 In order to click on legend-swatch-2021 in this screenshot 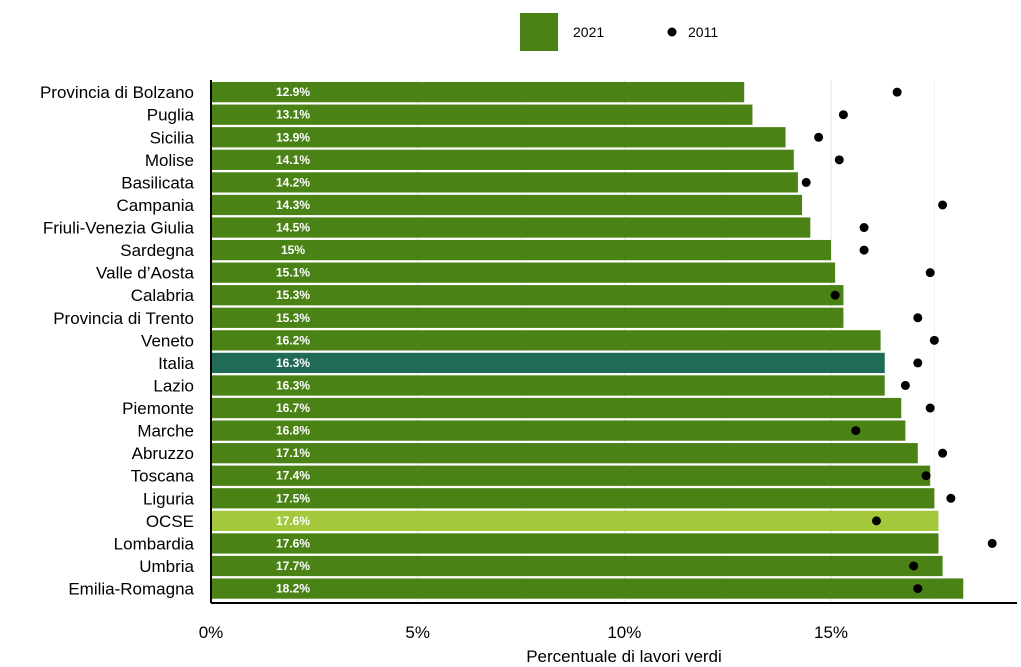, I will do `click(539, 32)`.